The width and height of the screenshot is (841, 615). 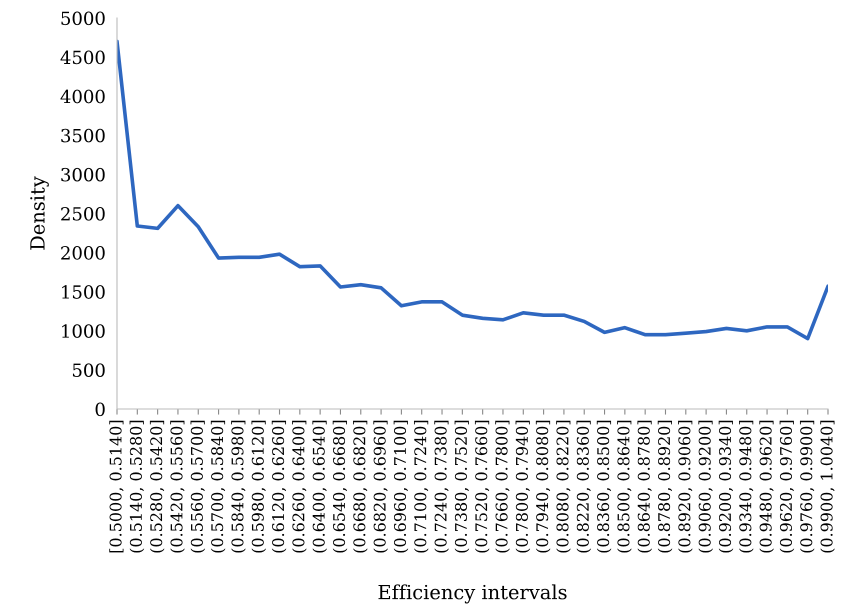 I want to click on x-tick-label: (0.9900, 1.0040], so click(x=827, y=486).